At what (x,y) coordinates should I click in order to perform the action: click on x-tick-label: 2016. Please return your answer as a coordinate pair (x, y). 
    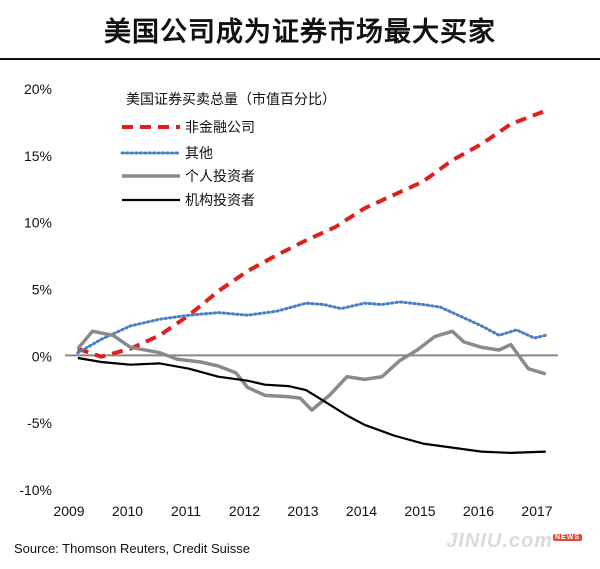
    Looking at the image, I should click on (478, 511).